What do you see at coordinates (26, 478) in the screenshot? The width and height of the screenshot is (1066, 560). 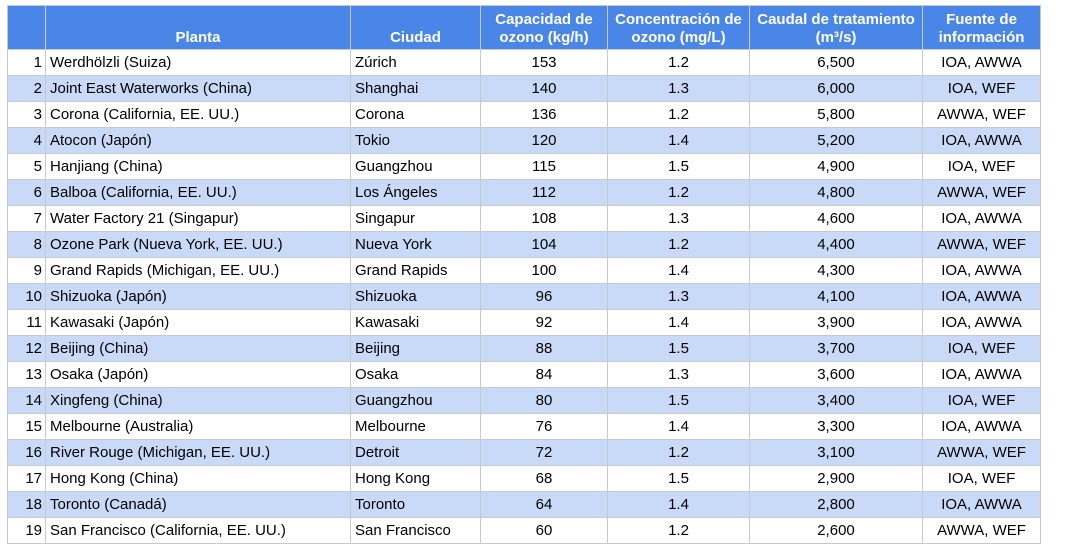 I see `cell-number: 17` at bounding box center [26, 478].